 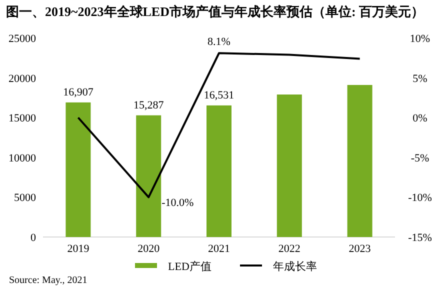 What do you see at coordinates (148, 105) in the screenshot?
I see `data-label: 15,287` at bounding box center [148, 105].